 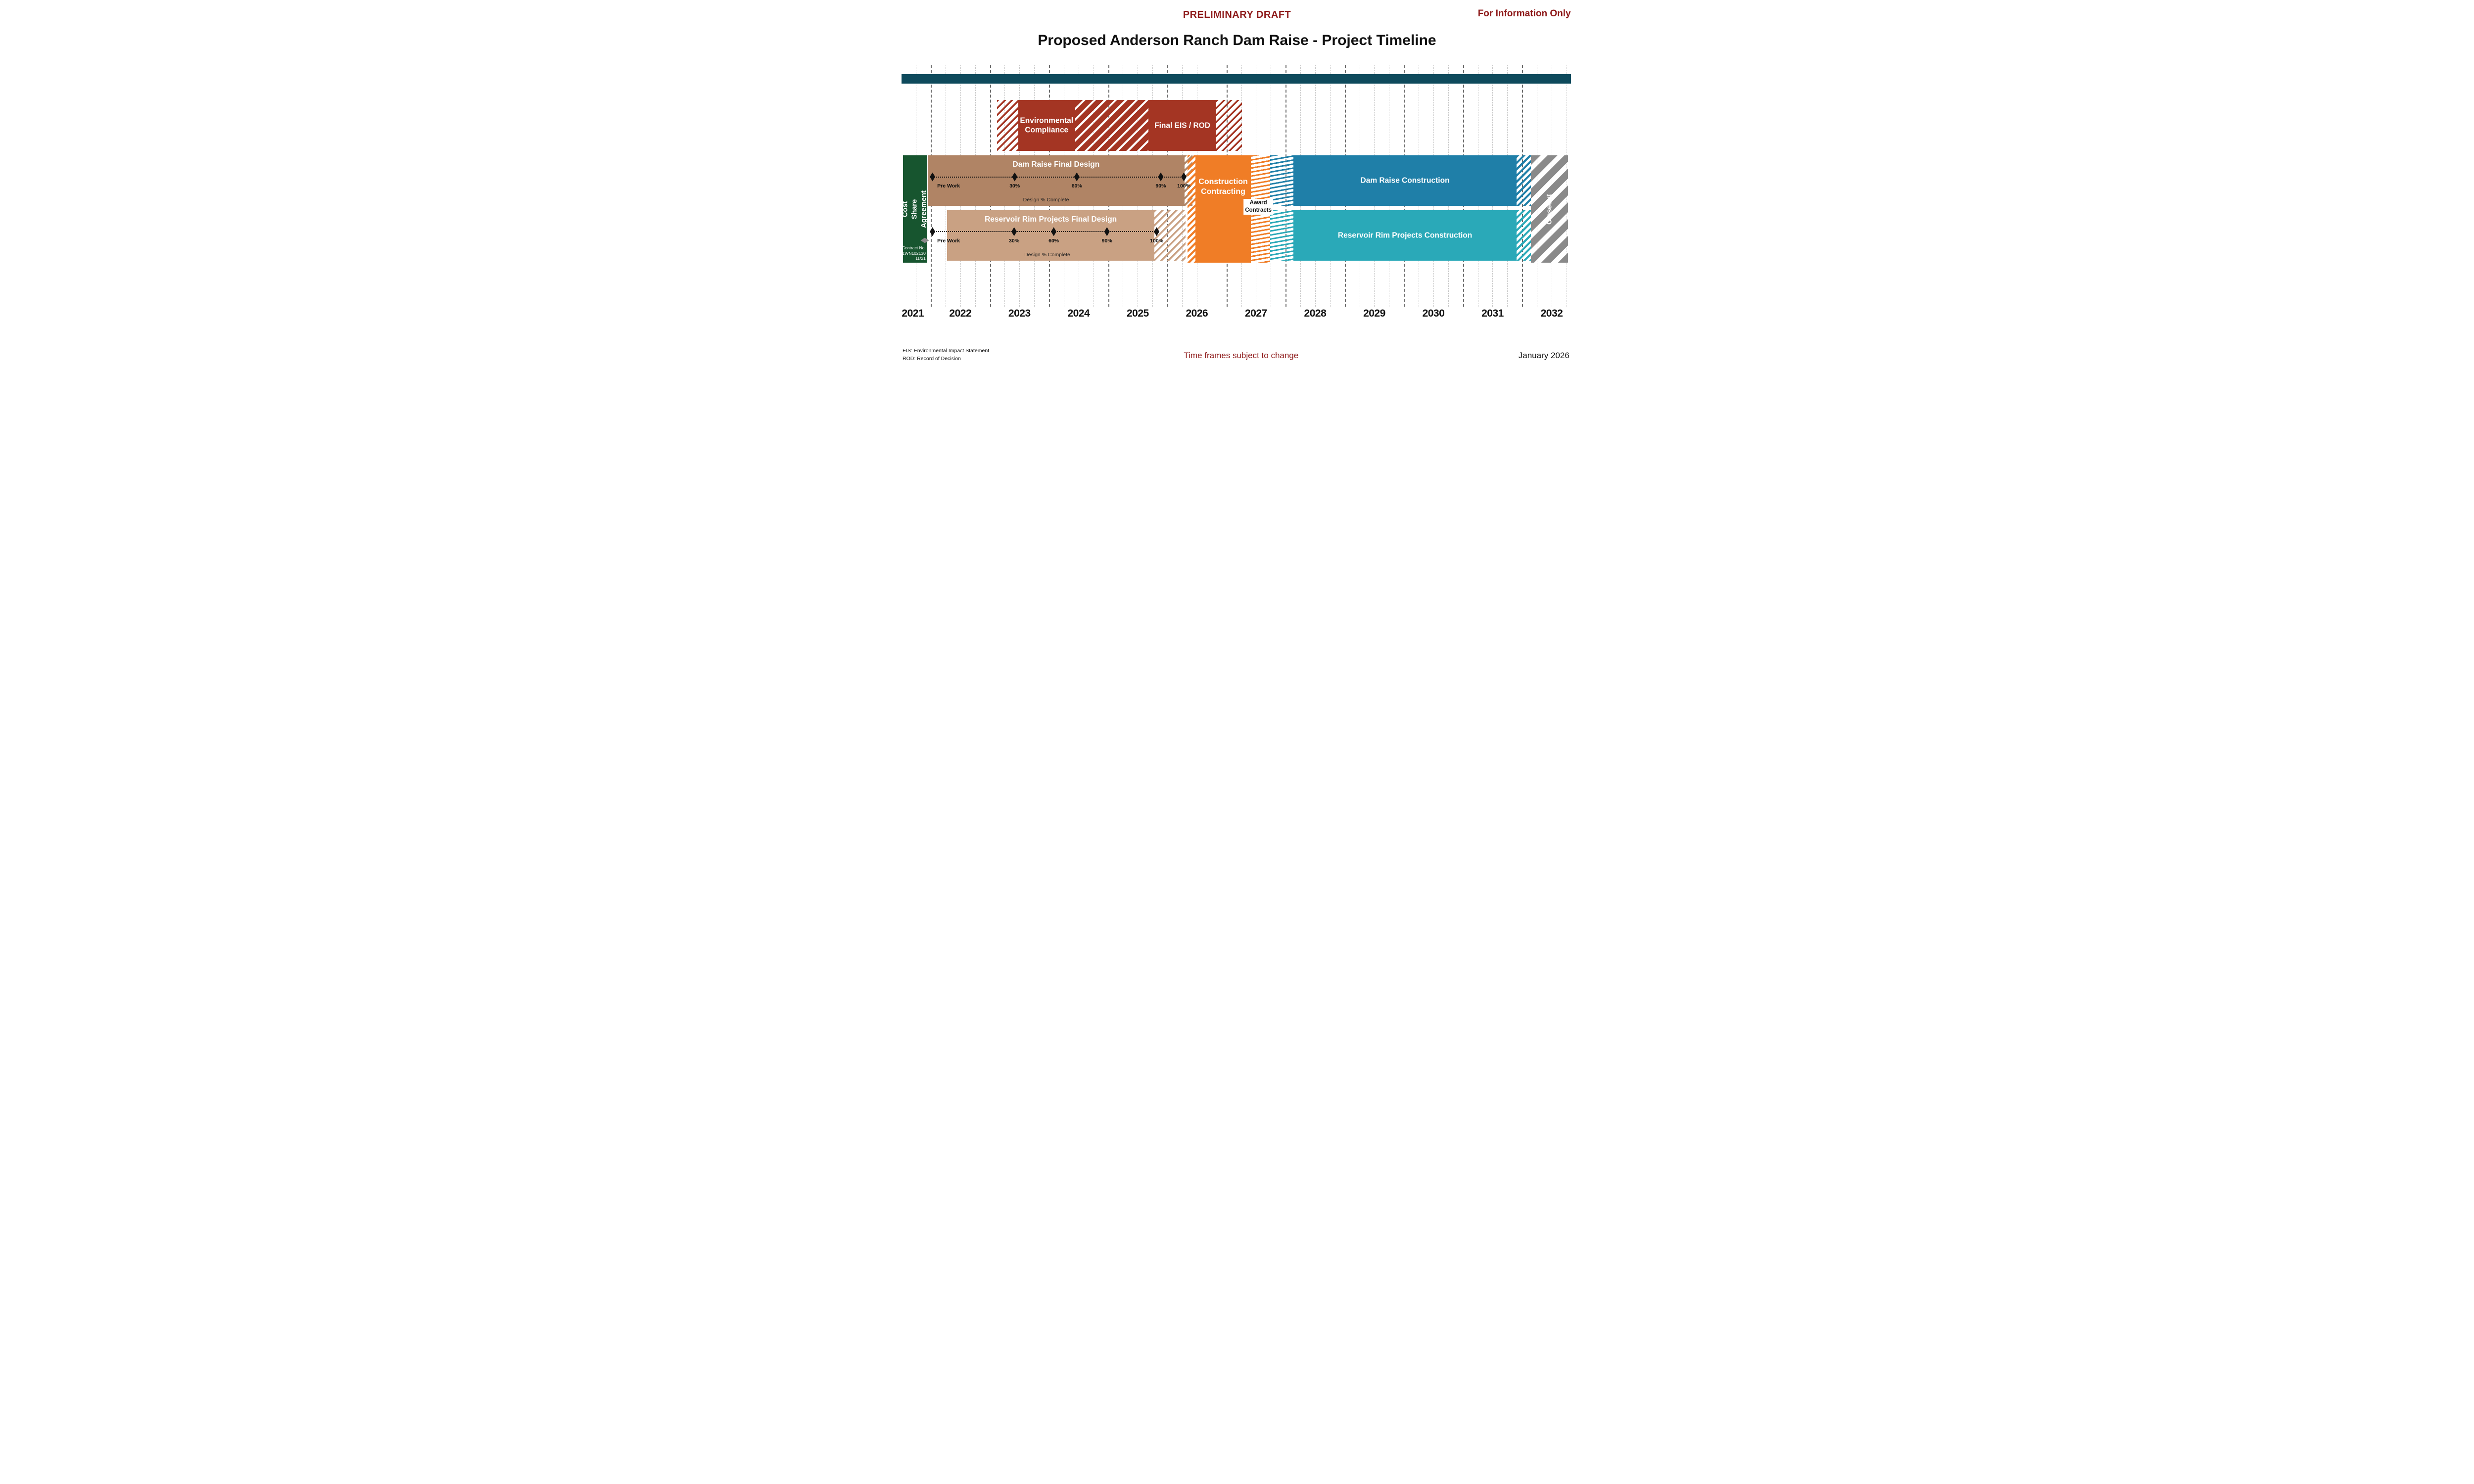 I want to click on axis-year-2026: 2026, so click(x=1197, y=313).